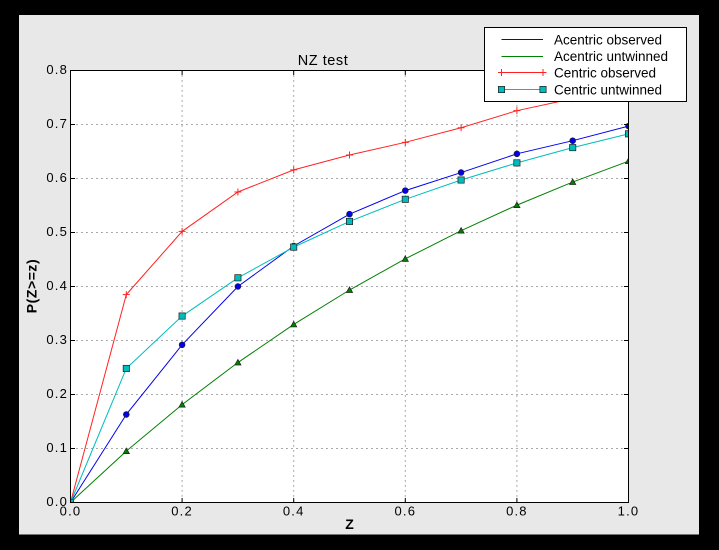 The width and height of the screenshot is (719, 550). What do you see at coordinates (608, 39) in the screenshot?
I see `svg-text: Acentric observed` at bounding box center [608, 39].